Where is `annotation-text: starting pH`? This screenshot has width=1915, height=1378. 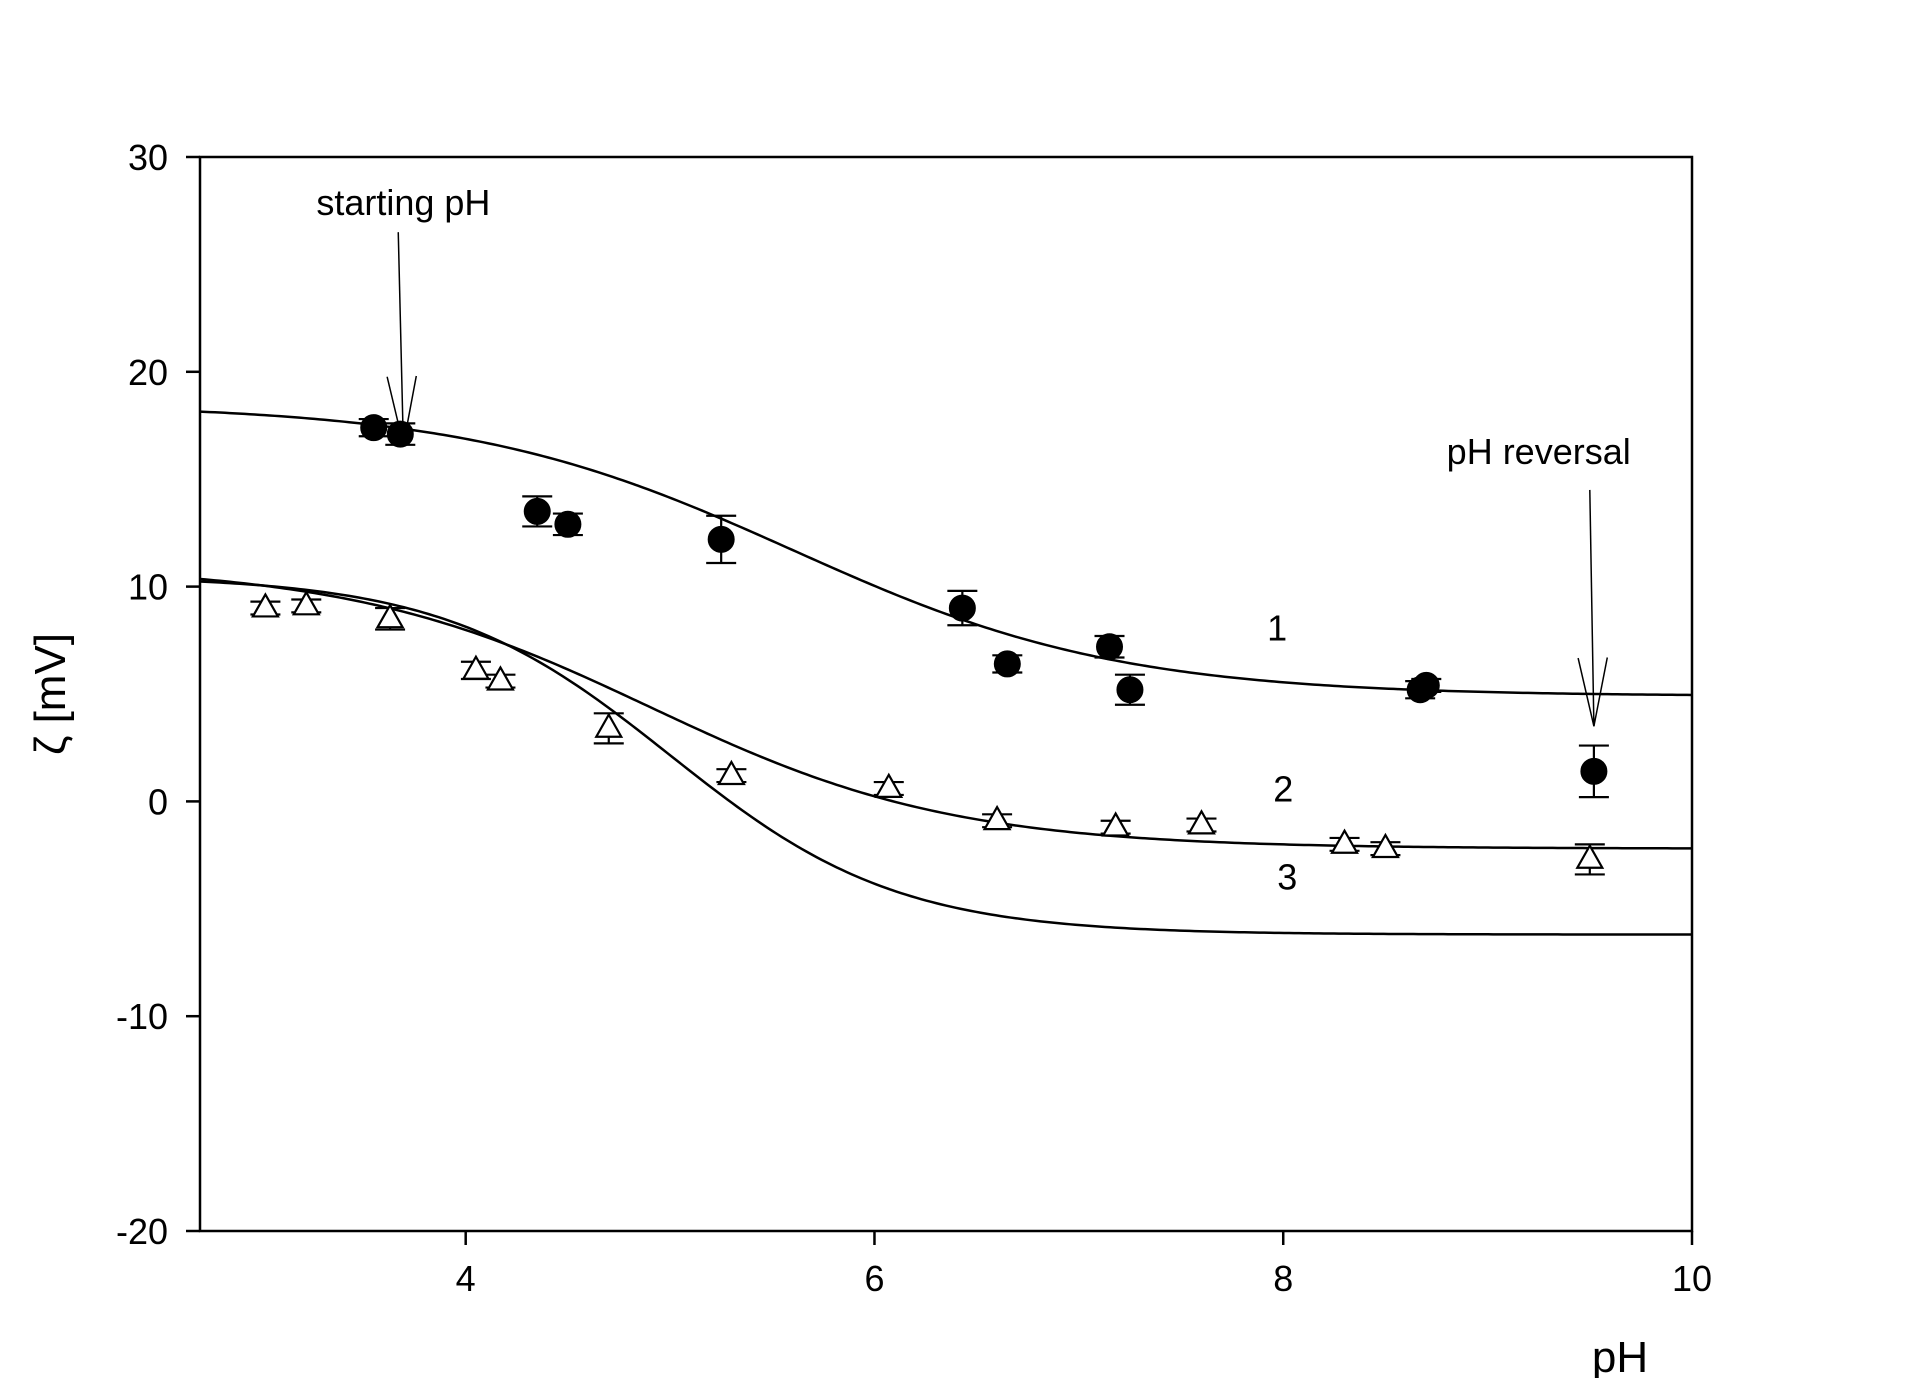
annotation-text: starting pH is located at coordinates (403, 202).